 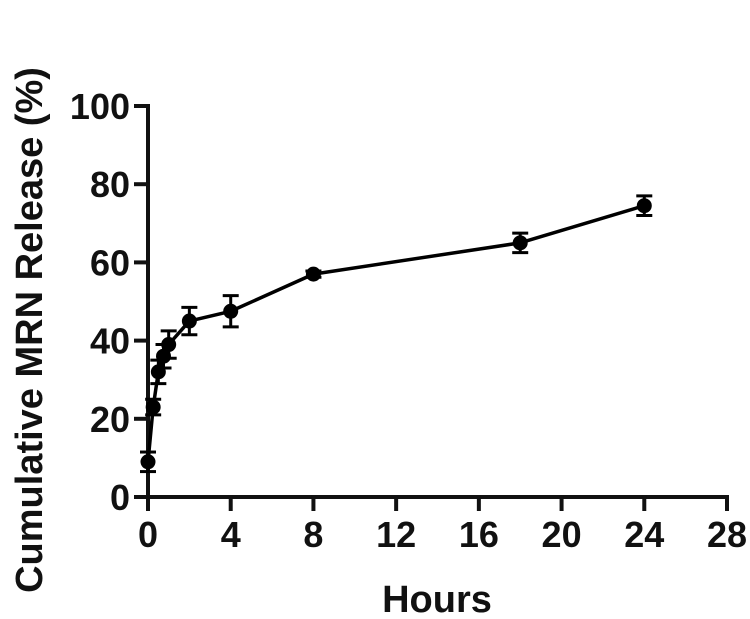 What do you see at coordinates (30, 330) in the screenshot?
I see `y-axis-title: Cumulative MRN Release (%)` at bounding box center [30, 330].